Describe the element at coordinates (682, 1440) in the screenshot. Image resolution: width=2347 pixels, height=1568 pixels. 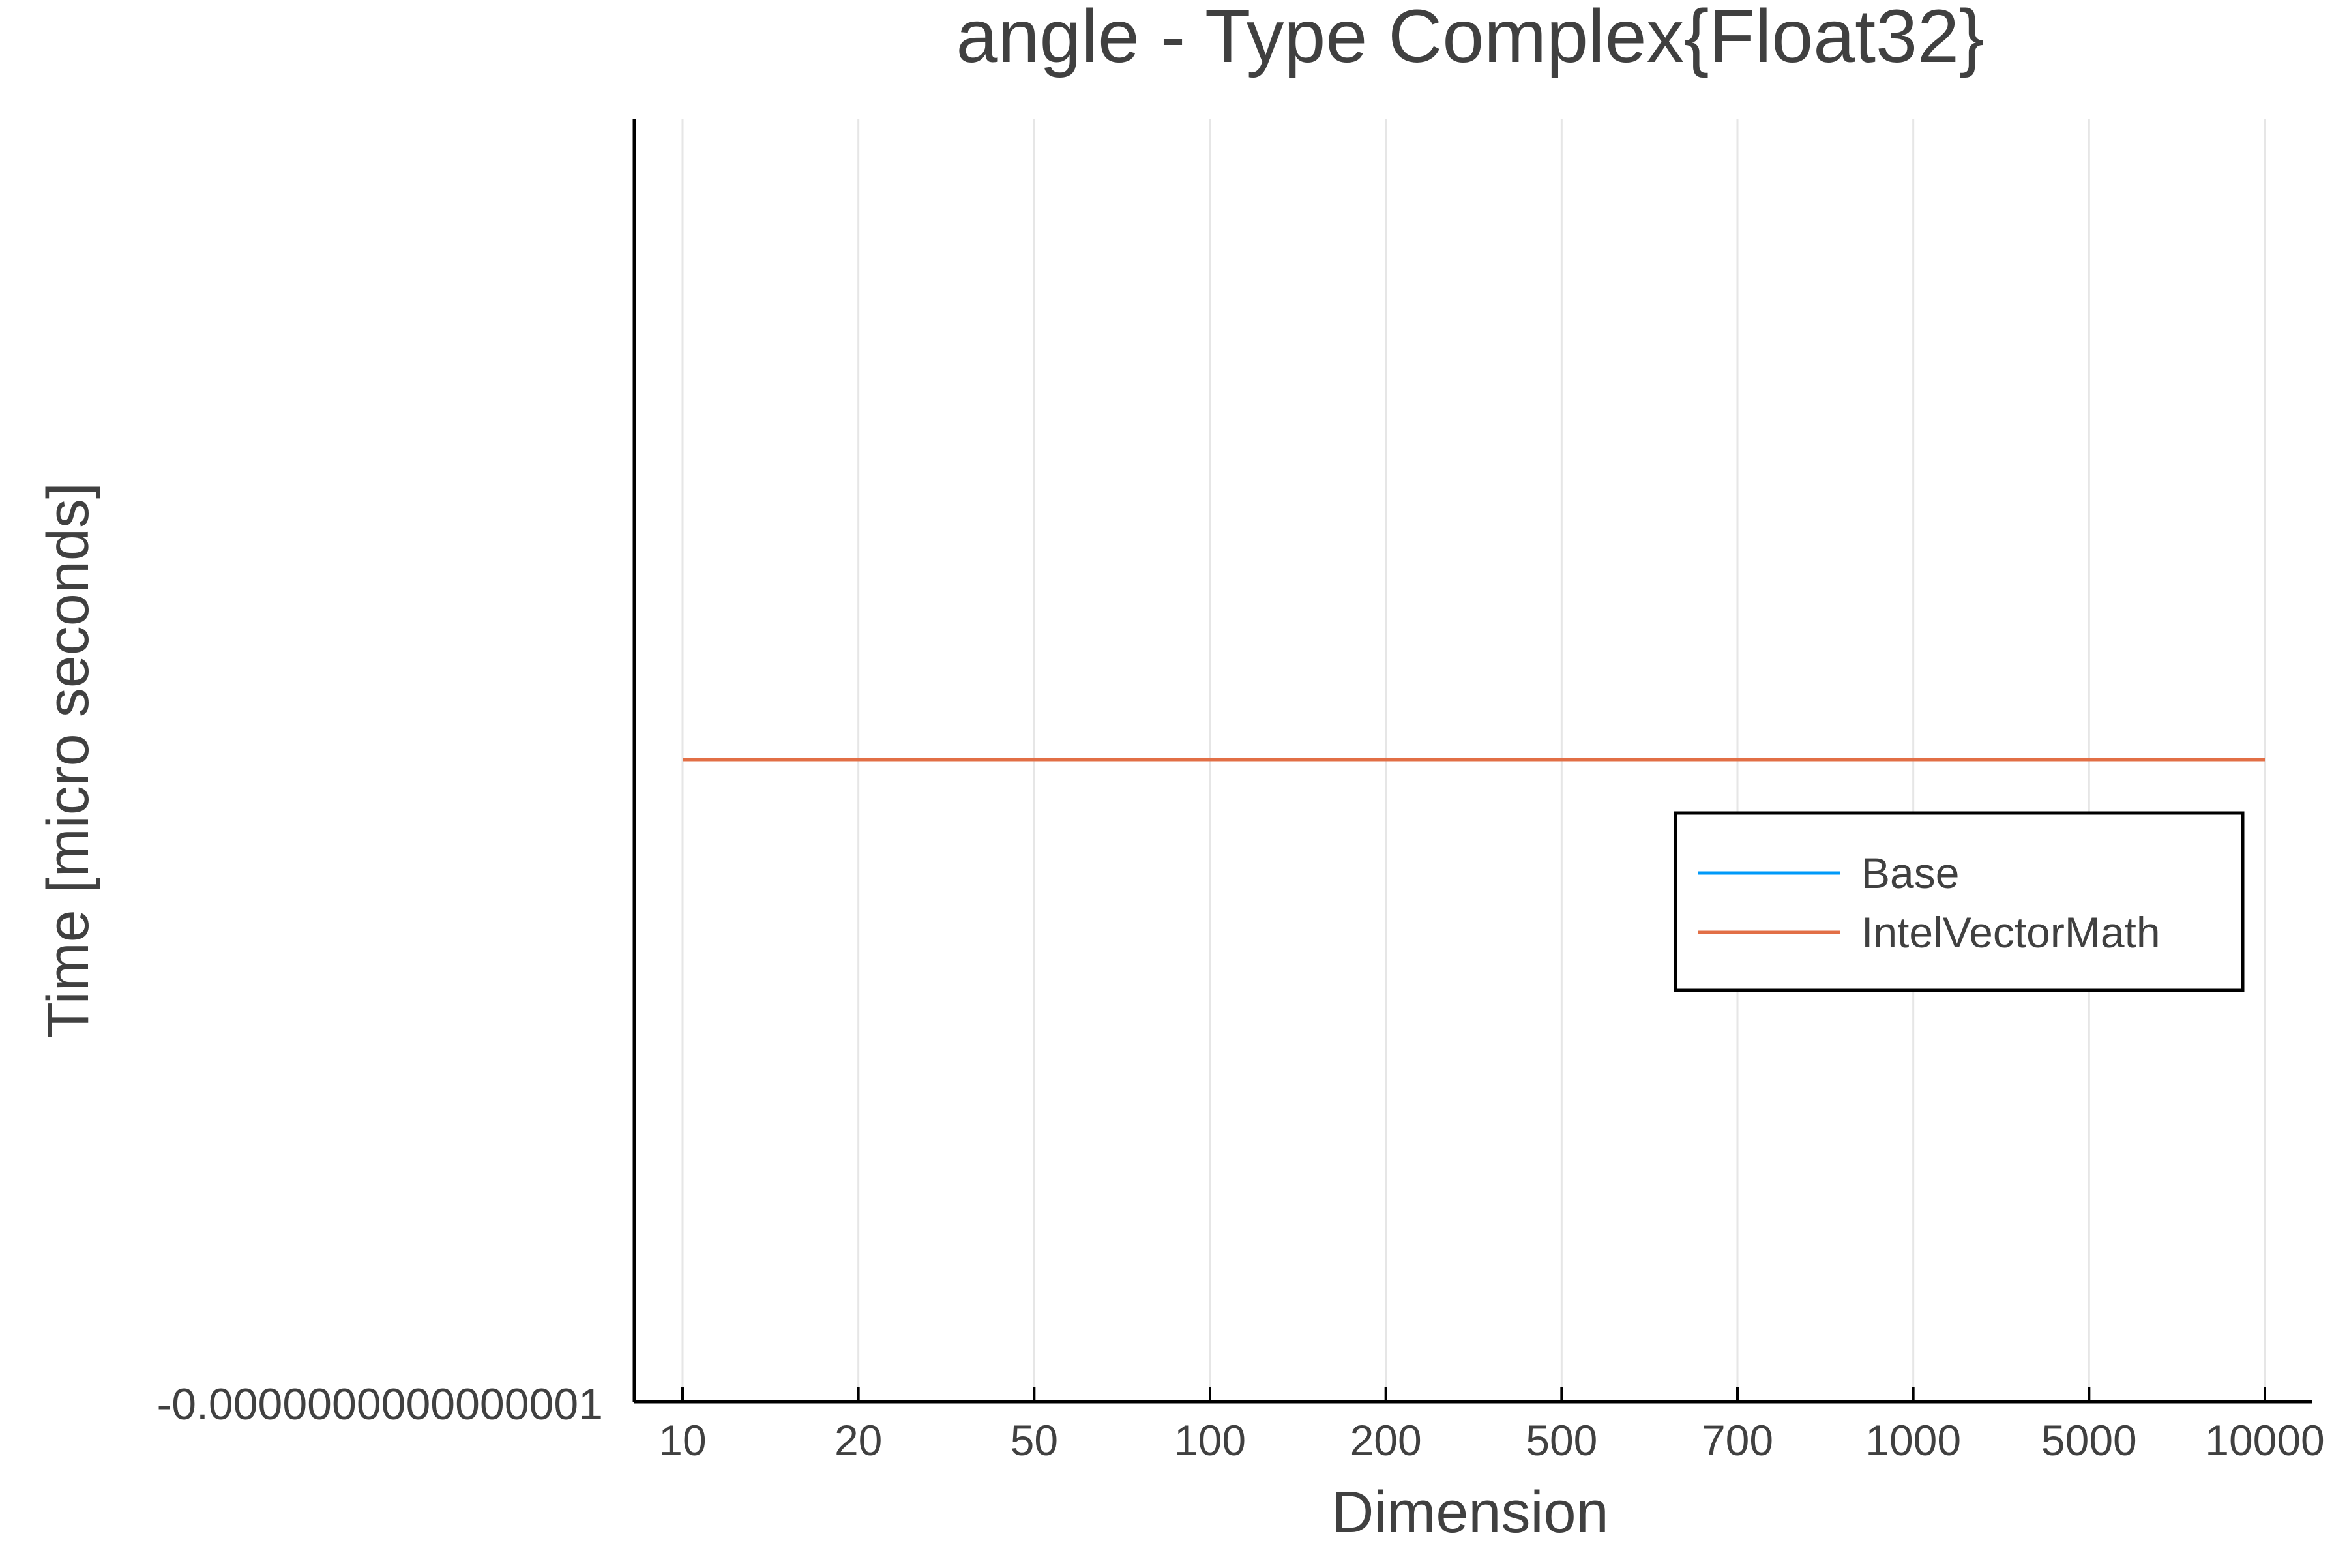
I see `x-tick-label-10: 10` at that location.